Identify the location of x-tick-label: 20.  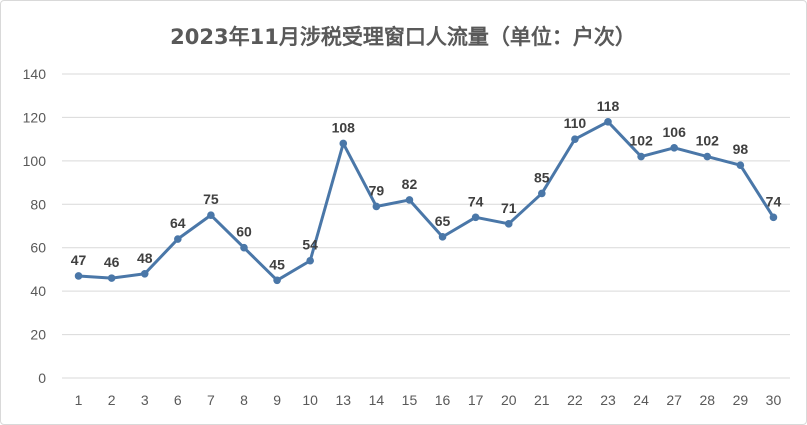
(509, 400).